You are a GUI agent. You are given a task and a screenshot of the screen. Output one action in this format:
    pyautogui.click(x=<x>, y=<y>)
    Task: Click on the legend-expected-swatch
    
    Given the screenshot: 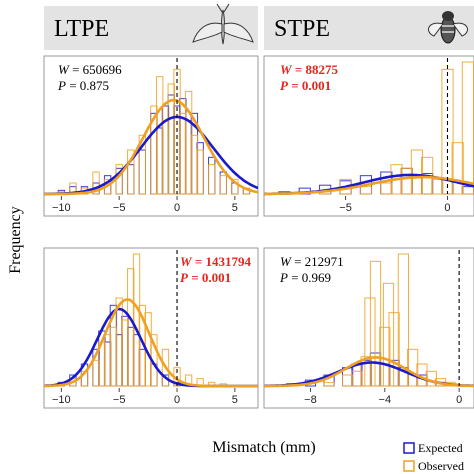 What is the action you would take?
    pyautogui.click(x=409, y=448)
    